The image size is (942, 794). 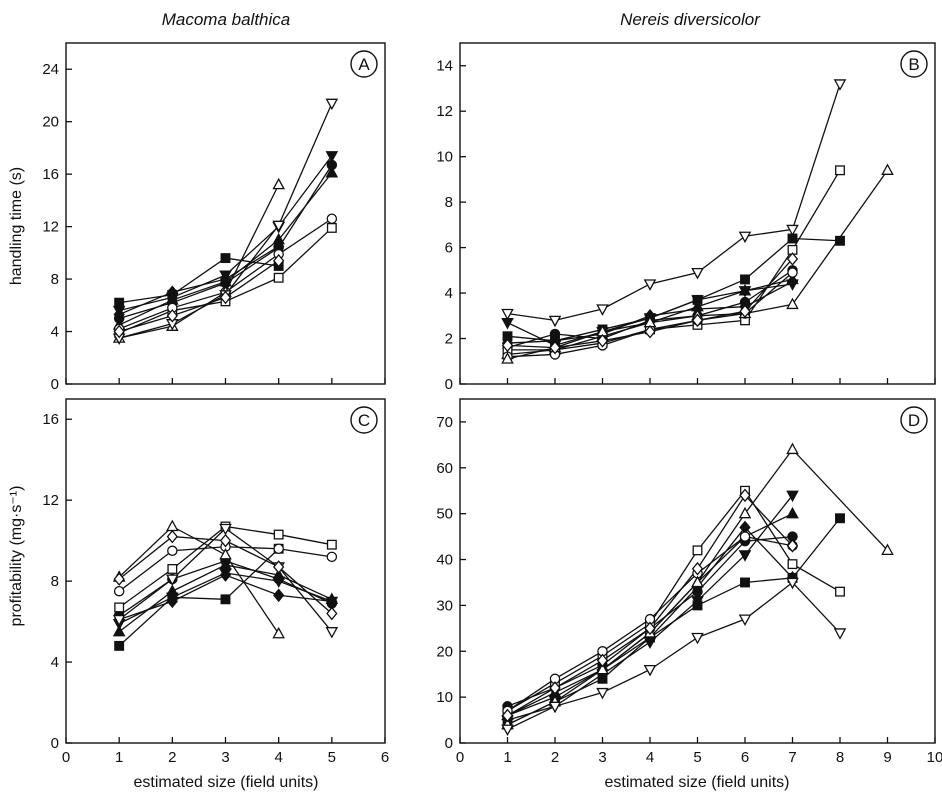 What do you see at coordinates (444, 66) in the screenshot?
I see `y-tick-label: 14` at bounding box center [444, 66].